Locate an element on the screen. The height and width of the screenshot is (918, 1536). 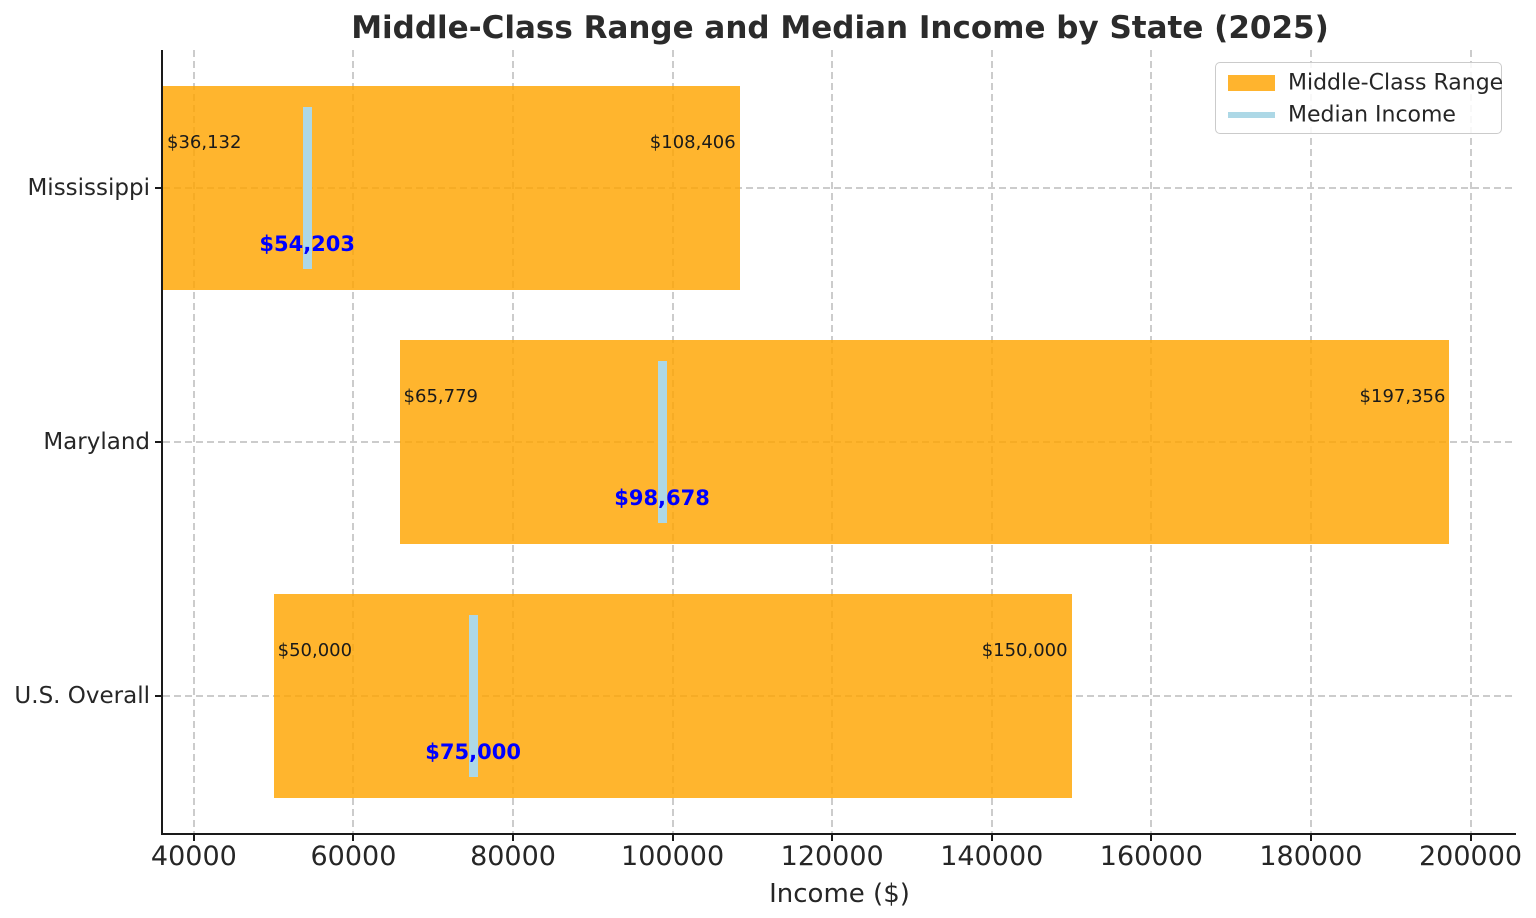
x-tick-label: 100000 is located at coordinates (673, 856).